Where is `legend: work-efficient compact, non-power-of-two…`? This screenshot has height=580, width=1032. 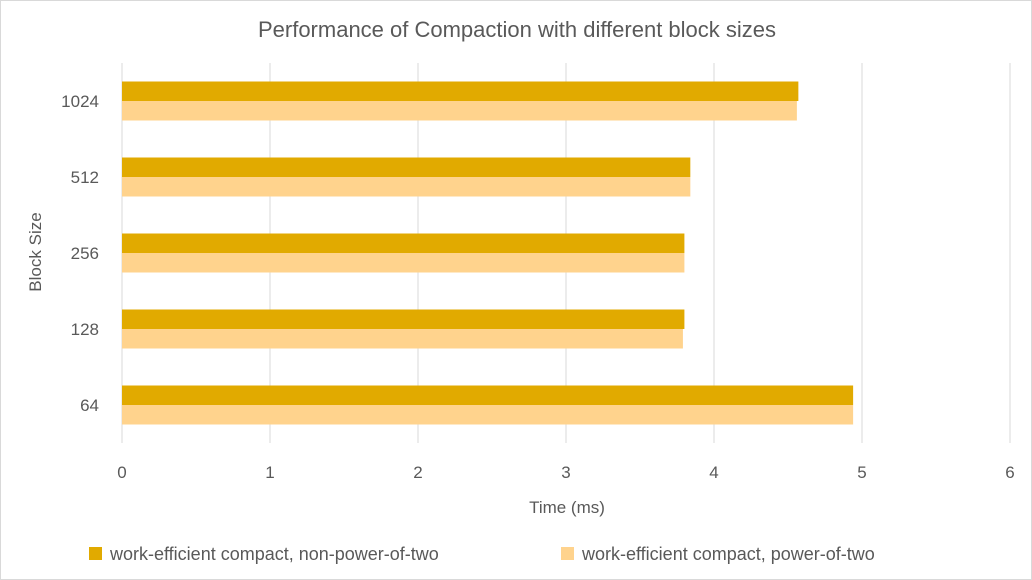 legend: work-efficient compact, non-power-of-two… is located at coordinates (482, 554).